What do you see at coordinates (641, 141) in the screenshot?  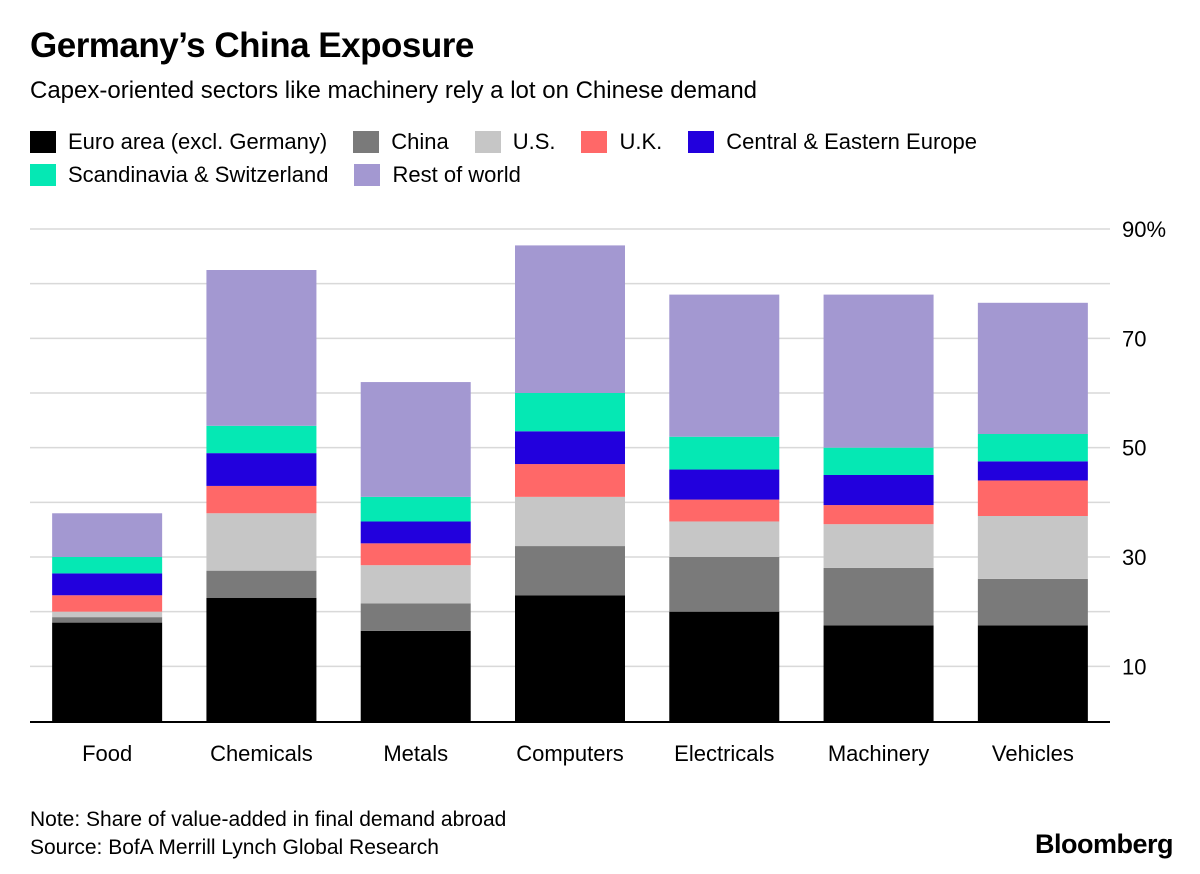 I see `legend-label-uk: U.K.` at bounding box center [641, 141].